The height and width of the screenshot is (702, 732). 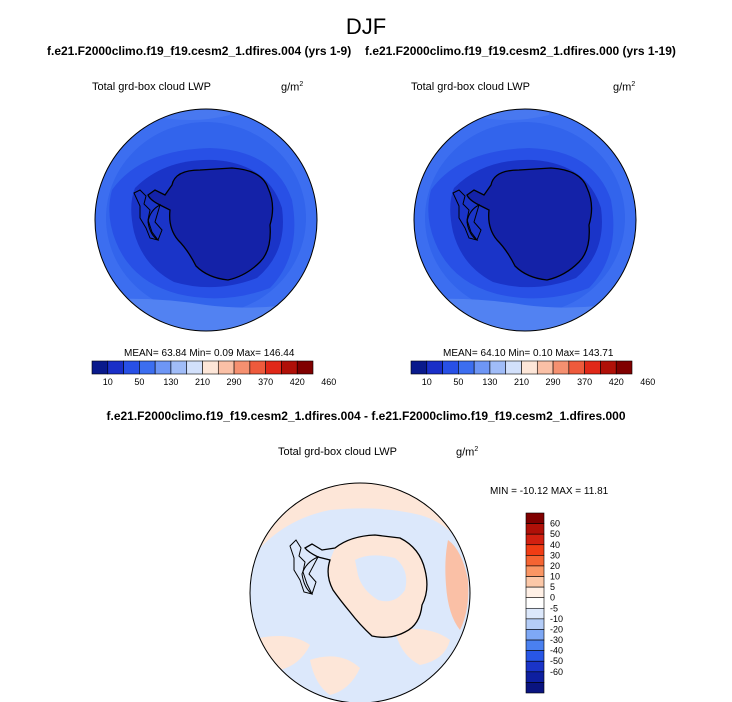 I want to click on panel-diff-map-border, so click(x=360, y=592).